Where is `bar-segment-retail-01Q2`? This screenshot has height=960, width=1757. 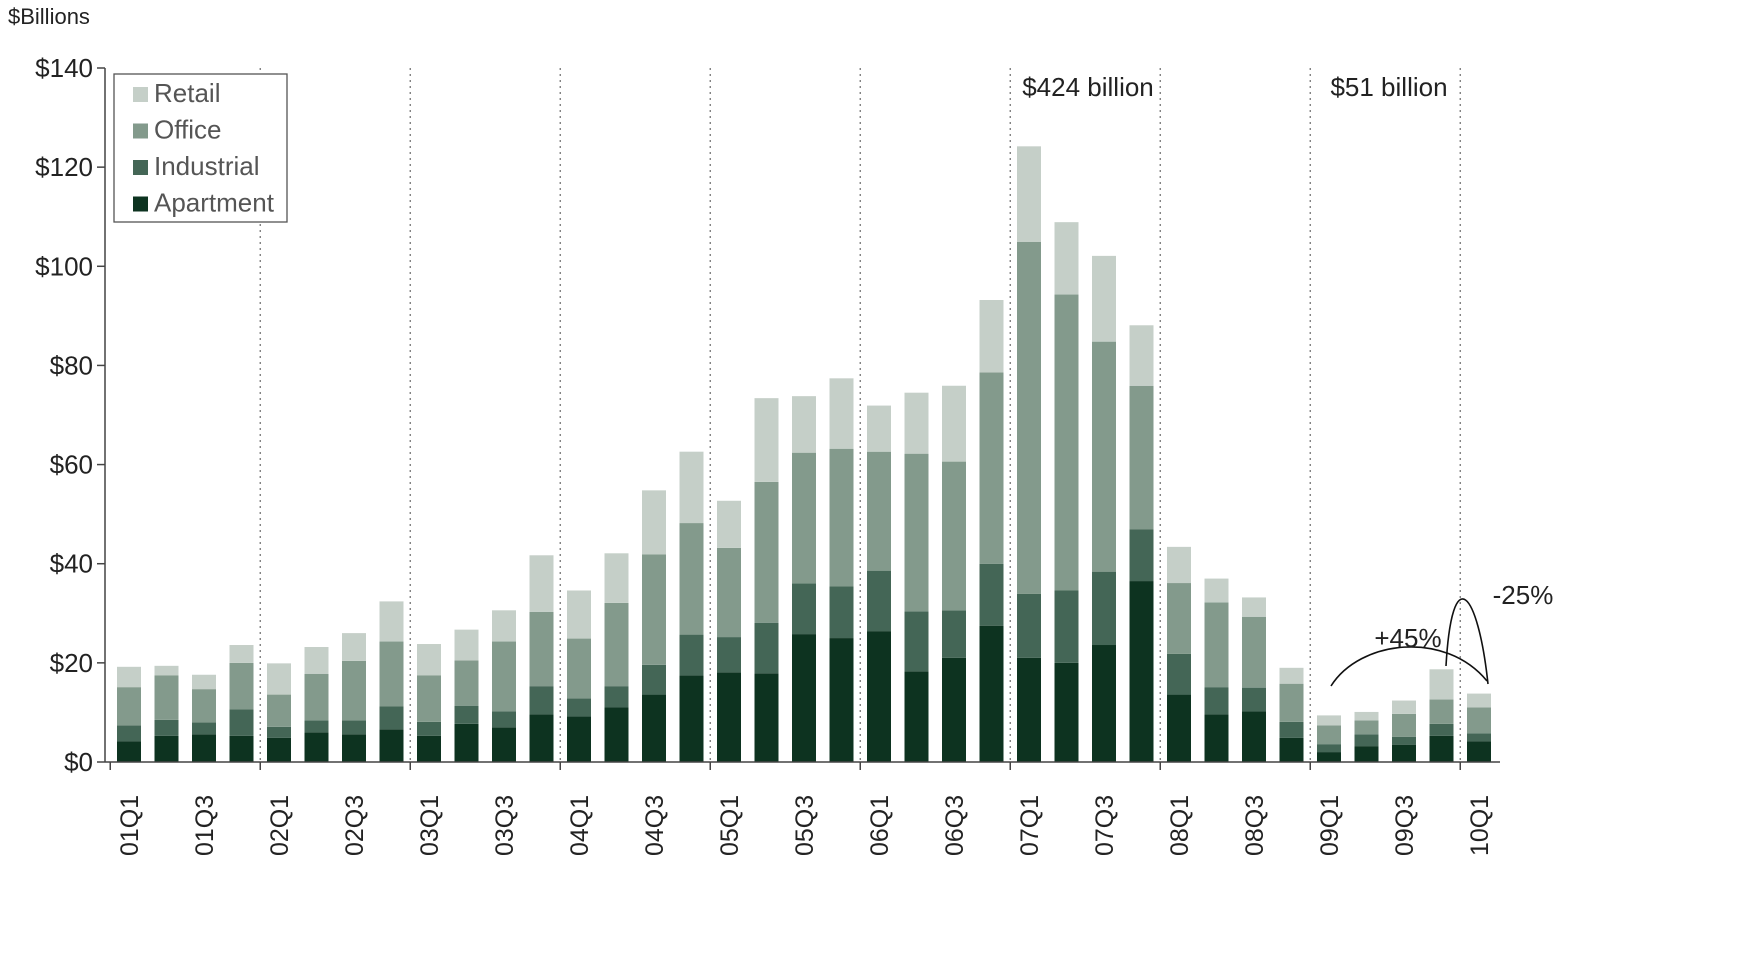 bar-segment-retail-01Q2 is located at coordinates (166, 670).